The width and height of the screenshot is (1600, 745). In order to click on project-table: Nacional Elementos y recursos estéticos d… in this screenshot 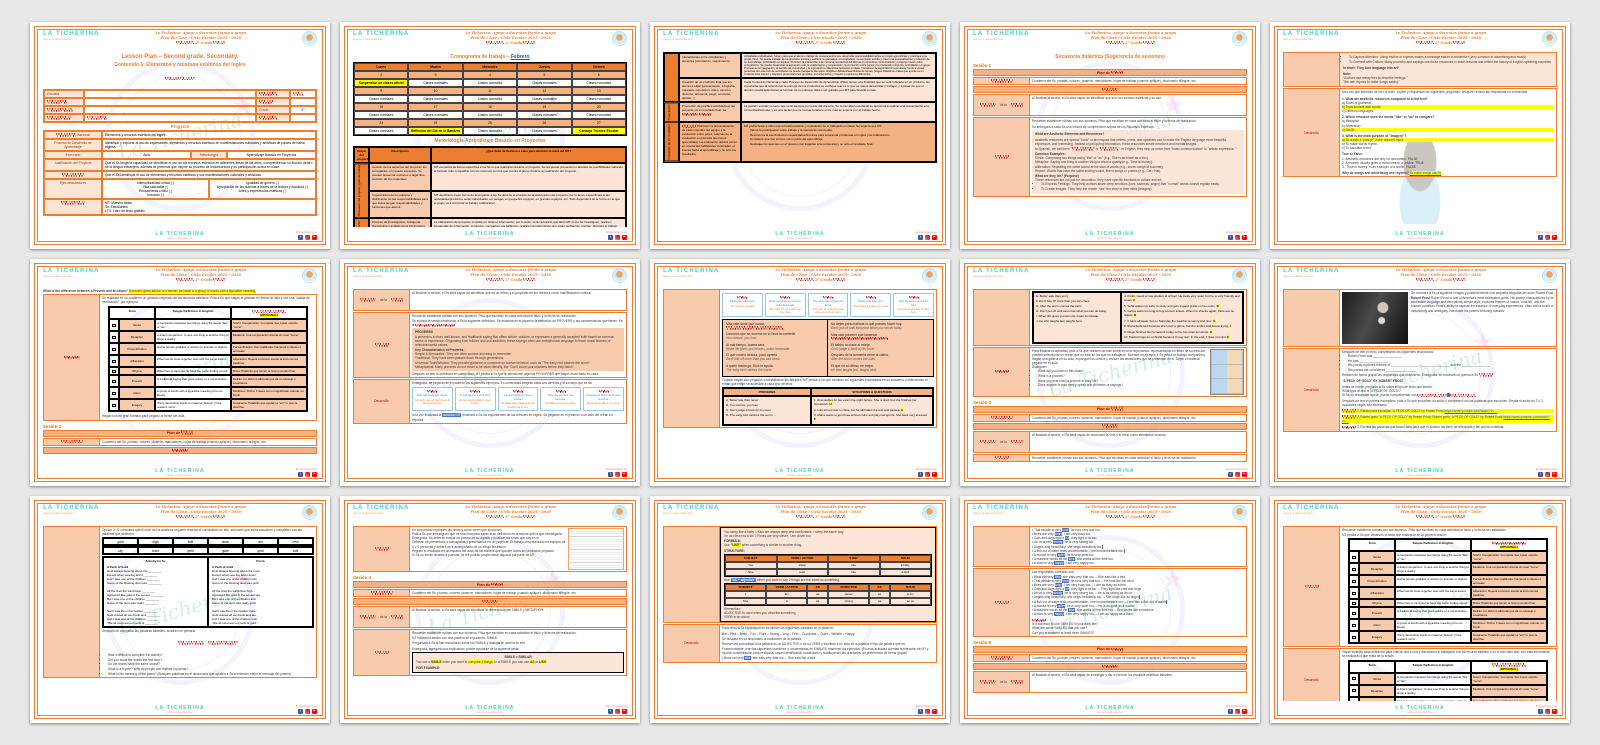, I will do `click(180, 173)`.